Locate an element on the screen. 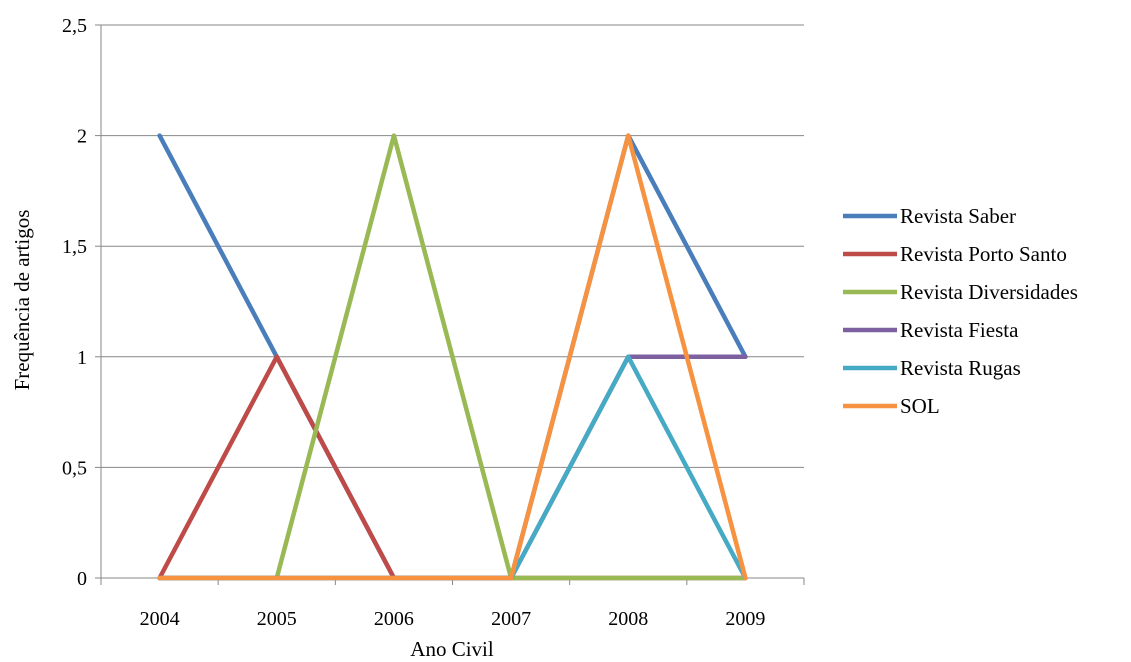 Image resolution: width=1131 pixels, height=662 pixels. legend-entry: Revista Saber is located at coordinates (958, 216).